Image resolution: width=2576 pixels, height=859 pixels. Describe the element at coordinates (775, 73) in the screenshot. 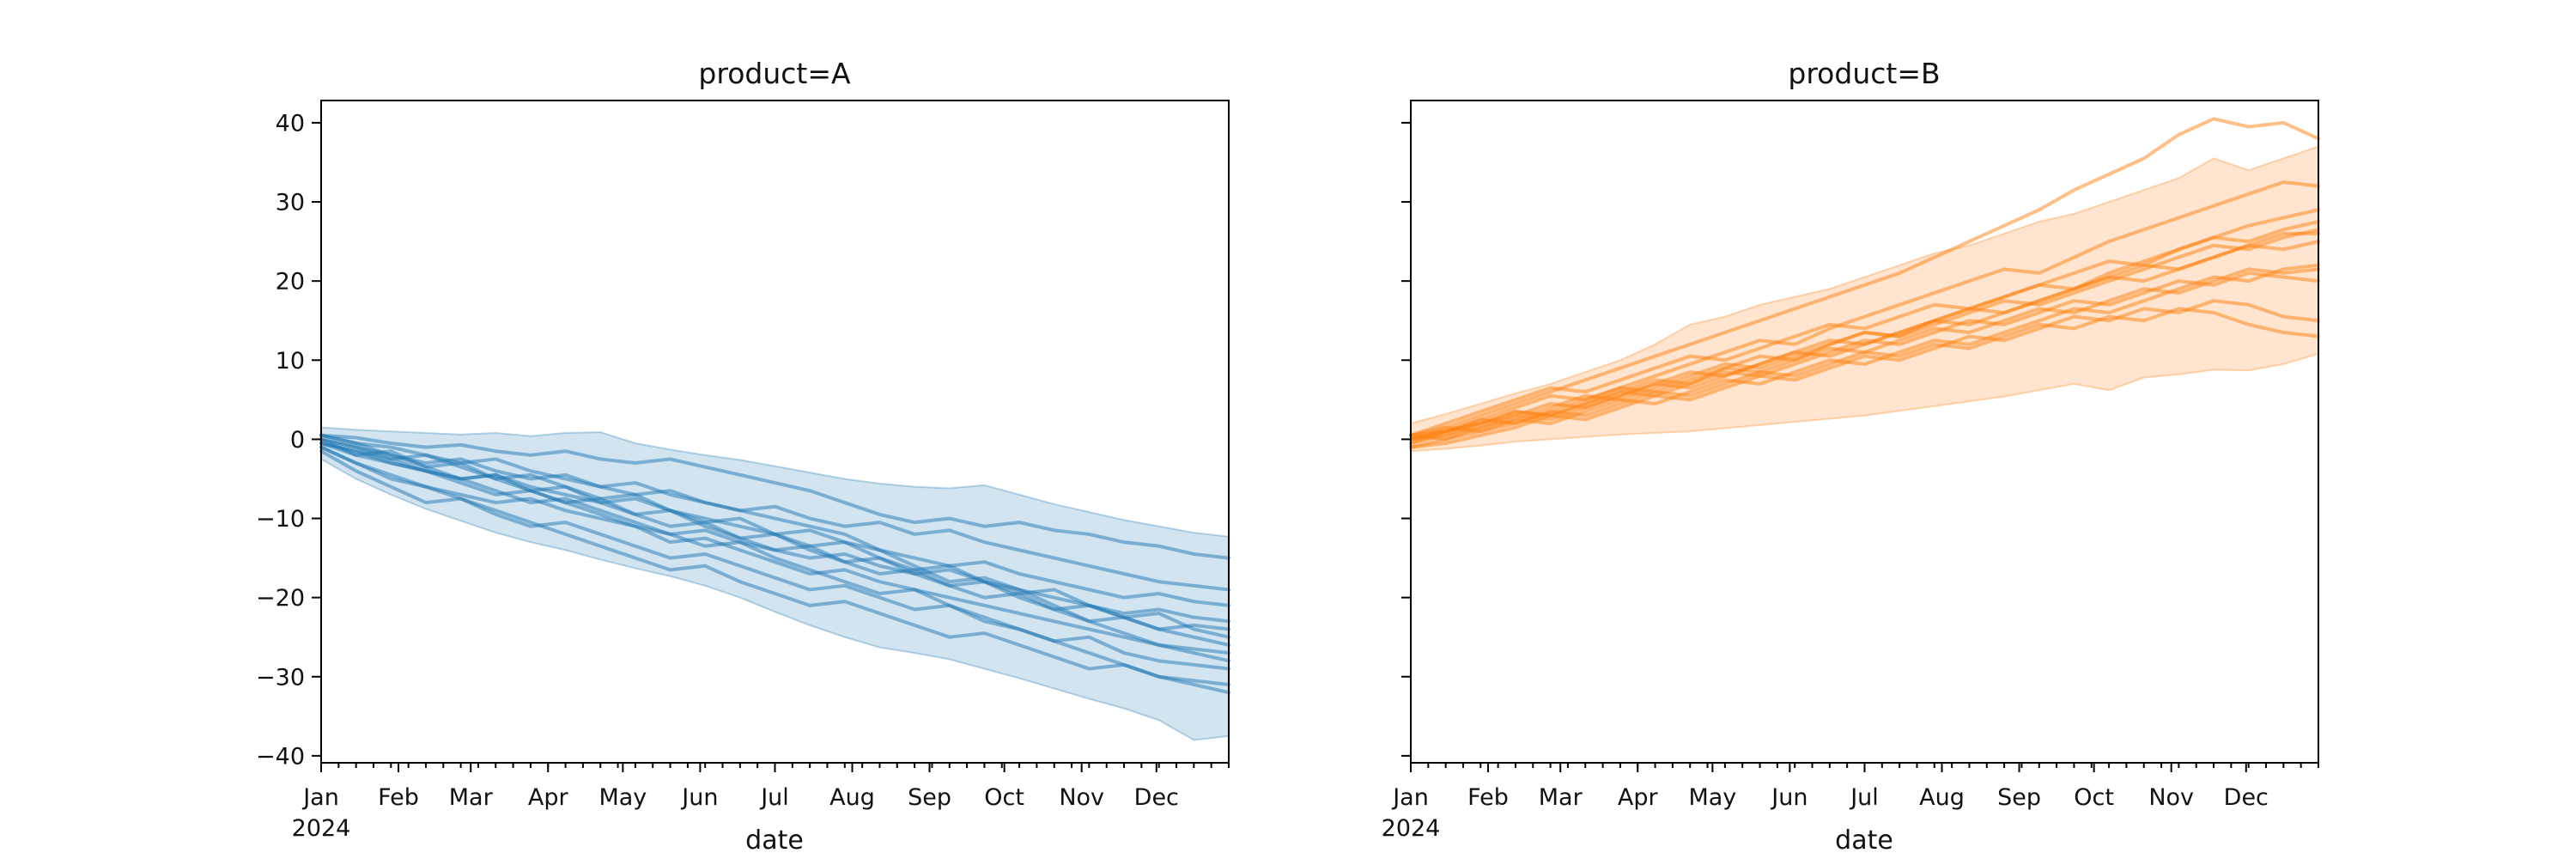

I see `facet-a-title: product=A` at that location.